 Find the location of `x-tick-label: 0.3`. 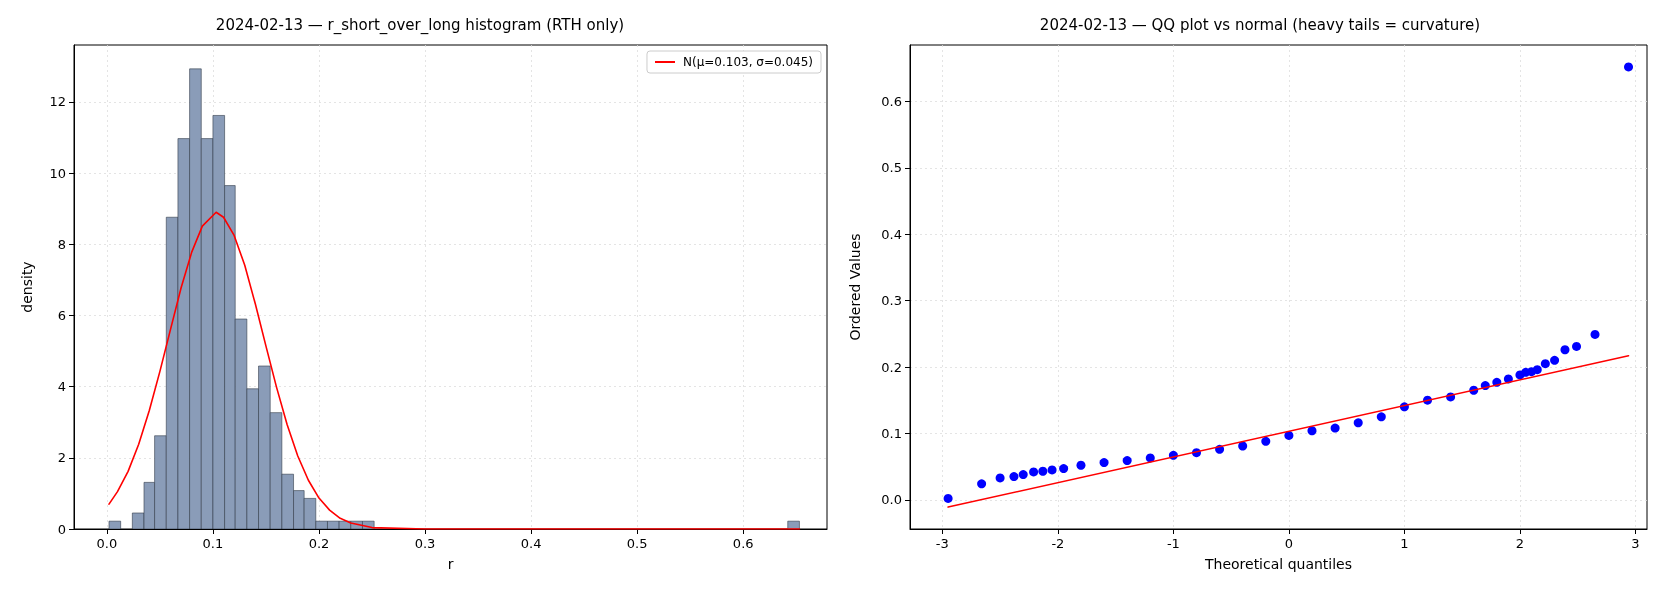

x-tick-label: 0.3 is located at coordinates (425, 543).